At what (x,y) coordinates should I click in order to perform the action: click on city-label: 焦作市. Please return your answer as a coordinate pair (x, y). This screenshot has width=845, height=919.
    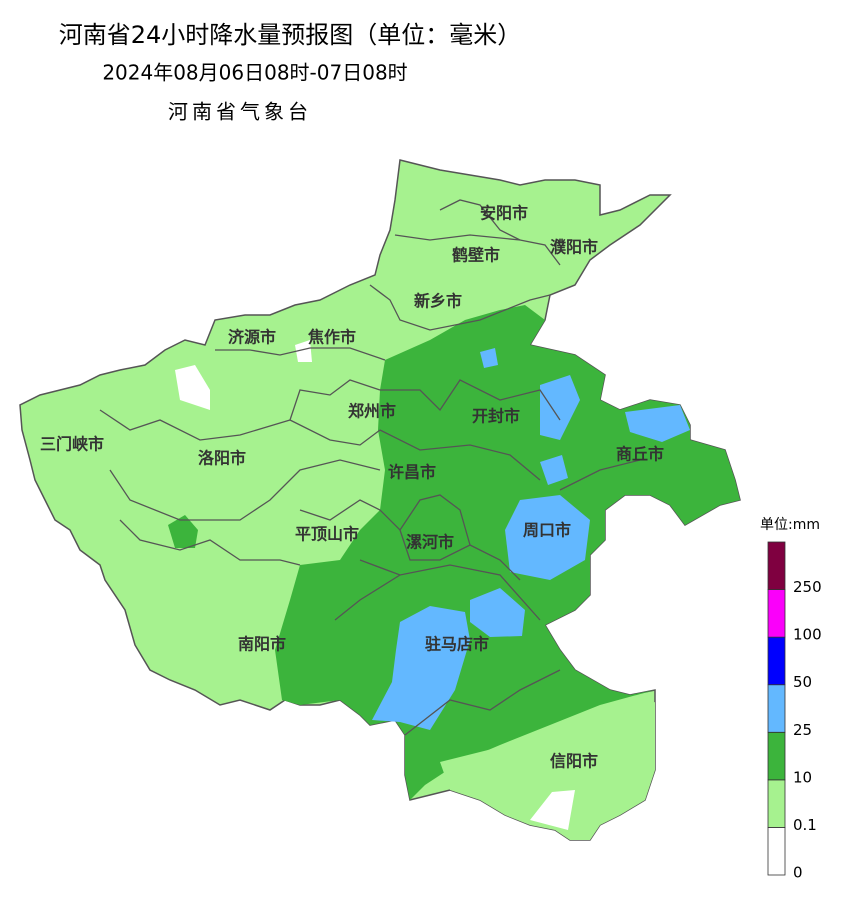
    Looking at the image, I should click on (331, 337).